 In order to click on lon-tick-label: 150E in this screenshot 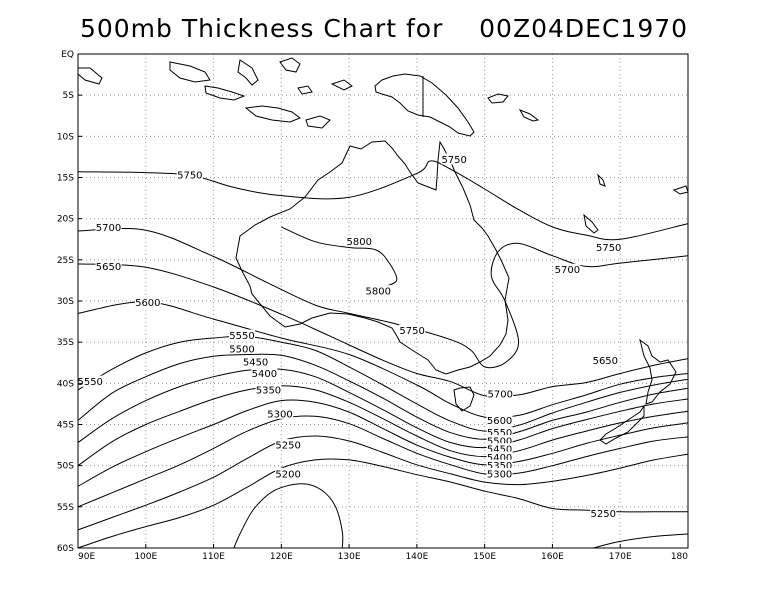, I will do `click(484, 557)`.